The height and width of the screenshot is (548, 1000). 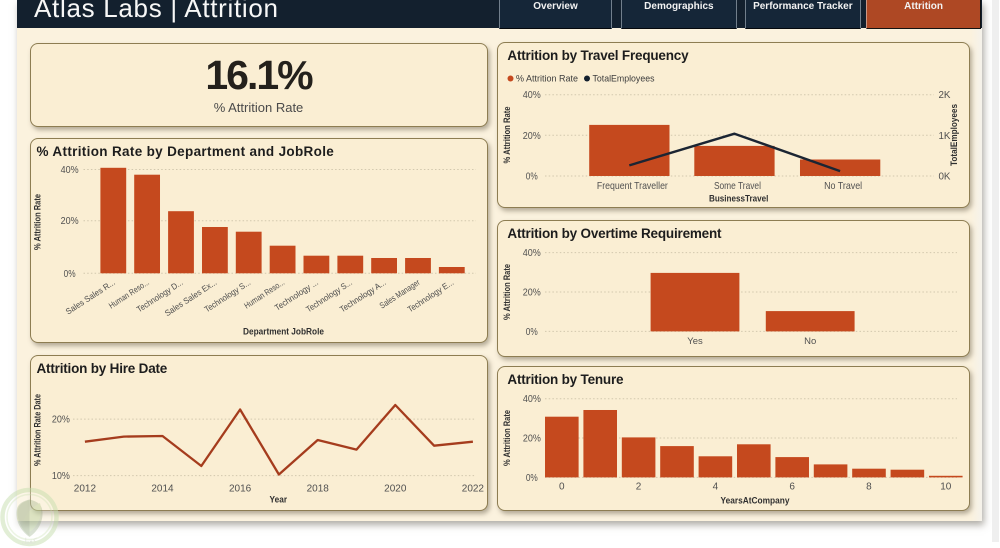 What do you see at coordinates (945, 95) in the screenshot?
I see `svg-text: 2K` at bounding box center [945, 95].